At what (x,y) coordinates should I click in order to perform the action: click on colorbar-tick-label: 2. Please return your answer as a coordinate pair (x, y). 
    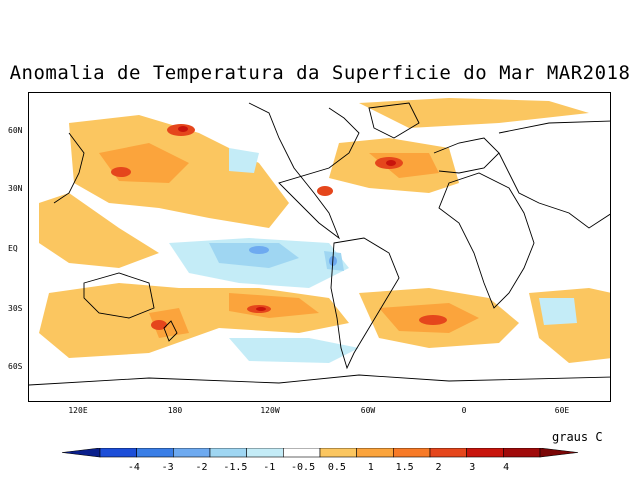
    Looking at the image, I should click on (438, 467).